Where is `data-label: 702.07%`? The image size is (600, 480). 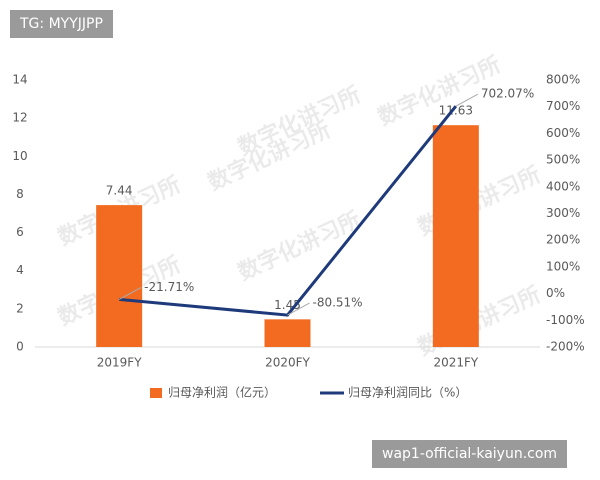 data-label: 702.07% is located at coordinates (507, 94).